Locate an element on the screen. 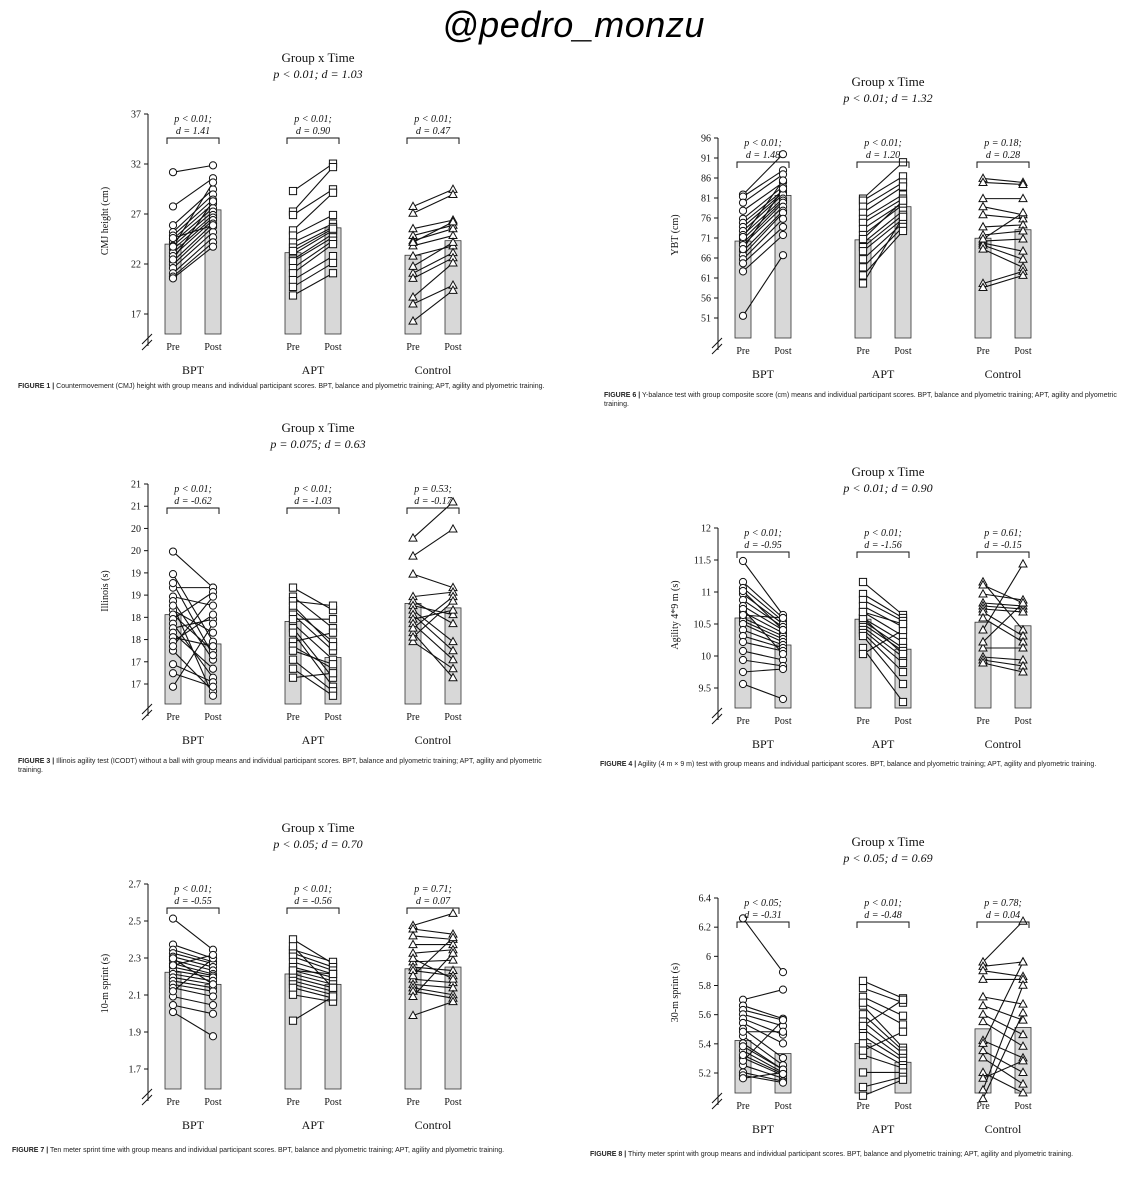  y-tick-label: 20 is located at coordinates (136, 551).